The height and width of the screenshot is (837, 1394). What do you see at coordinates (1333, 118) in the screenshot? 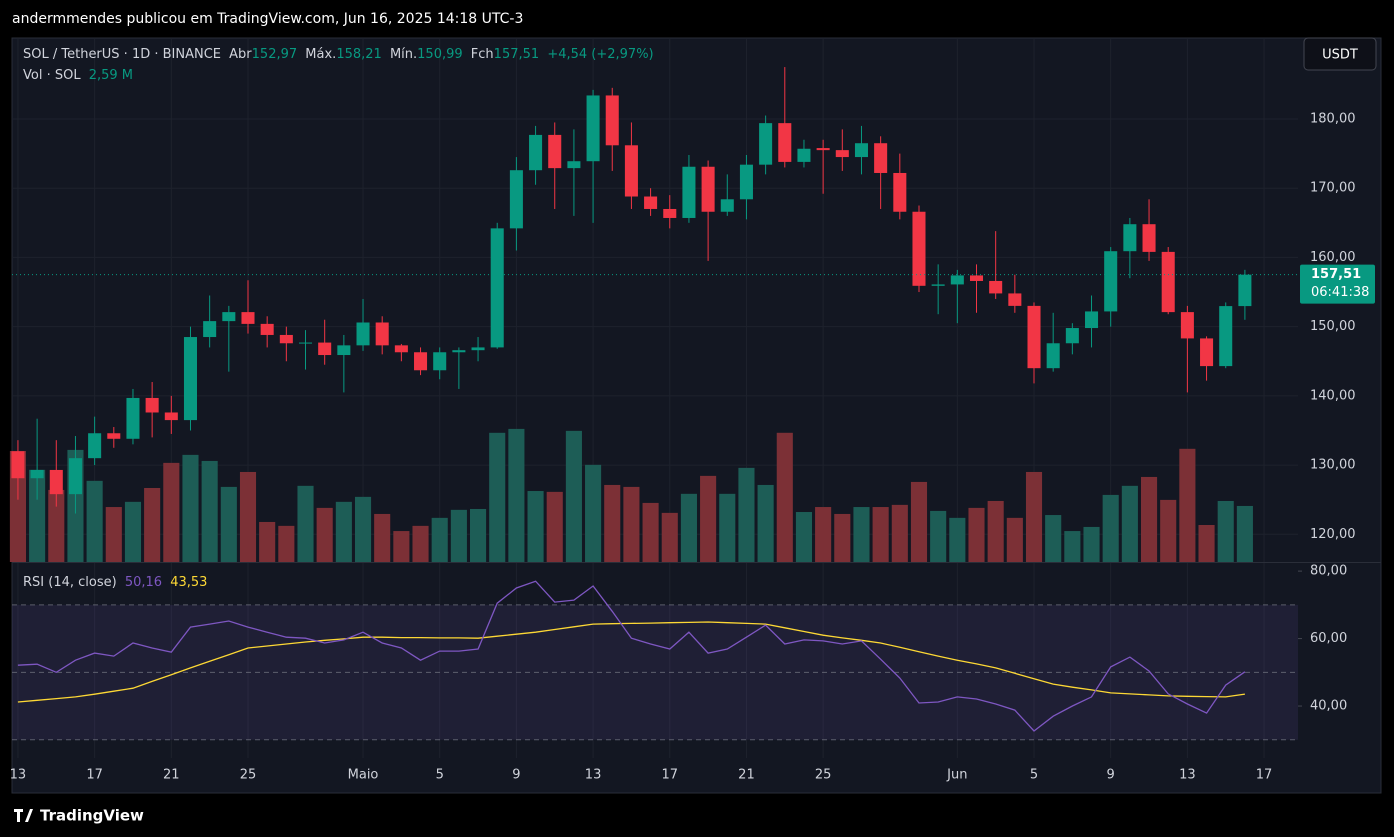
I see `y-tick-label: 180,00` at bounding box center [1333, 118].